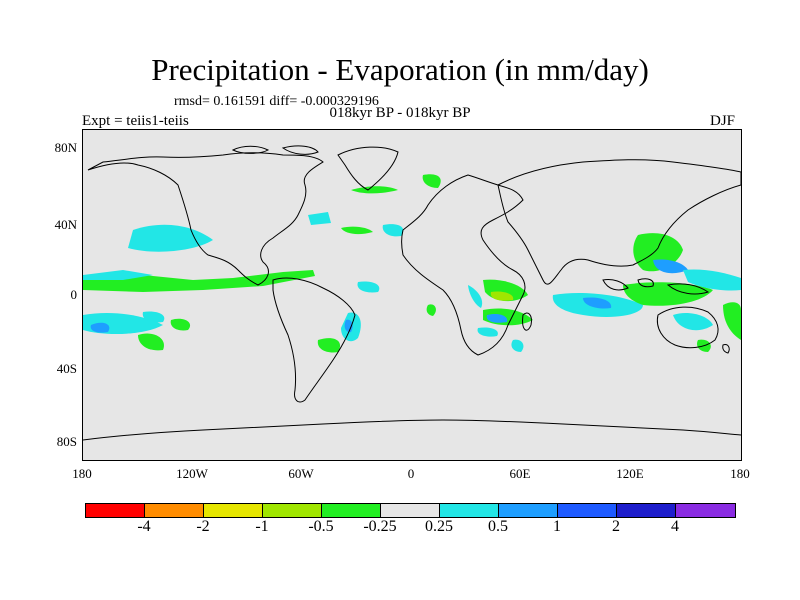 Image resolution: width=800 pixels, height=600 pixels. What do you see at coordinates (463, 265) in the screenshot?
I see `europe-africa-coast` at bounding box center [463, 265].